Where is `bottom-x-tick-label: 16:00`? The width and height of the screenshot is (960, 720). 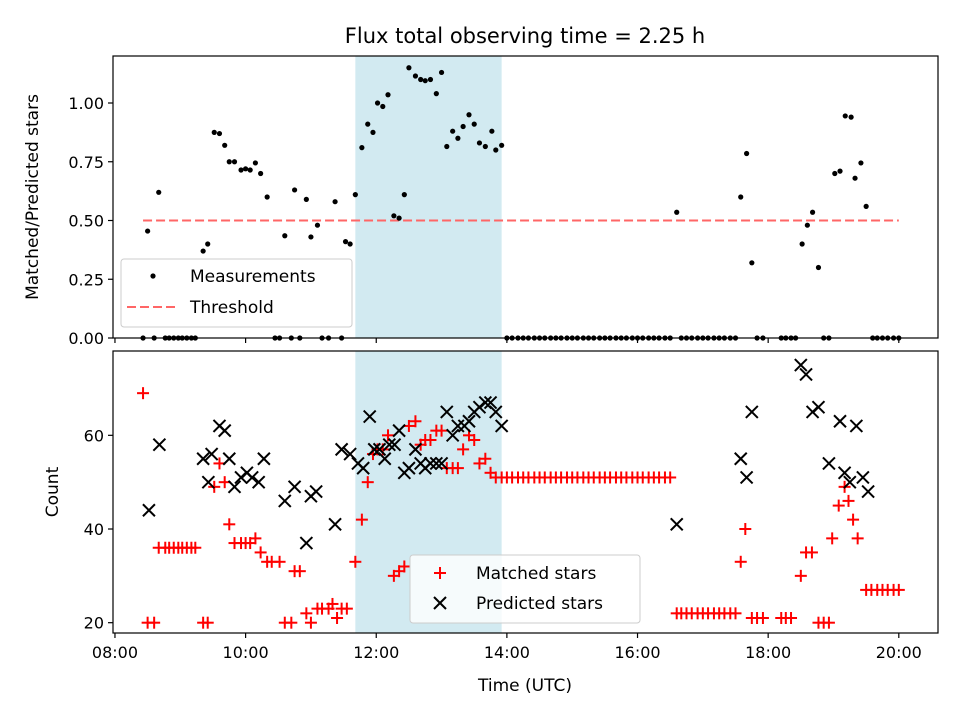
bottom-x-tick-label: 16:00 is located at coordinates (637, 652).